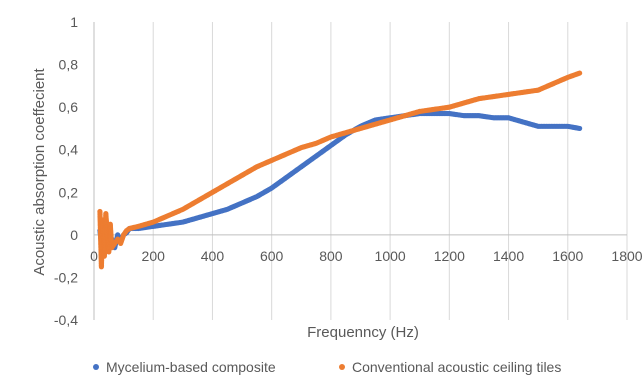 Image resolution: width=642 pixels, height=386 pixels. Describe the element at coordinates (66, 277) in the screenshot. I see `y-tick-label: -0,2` at that location.